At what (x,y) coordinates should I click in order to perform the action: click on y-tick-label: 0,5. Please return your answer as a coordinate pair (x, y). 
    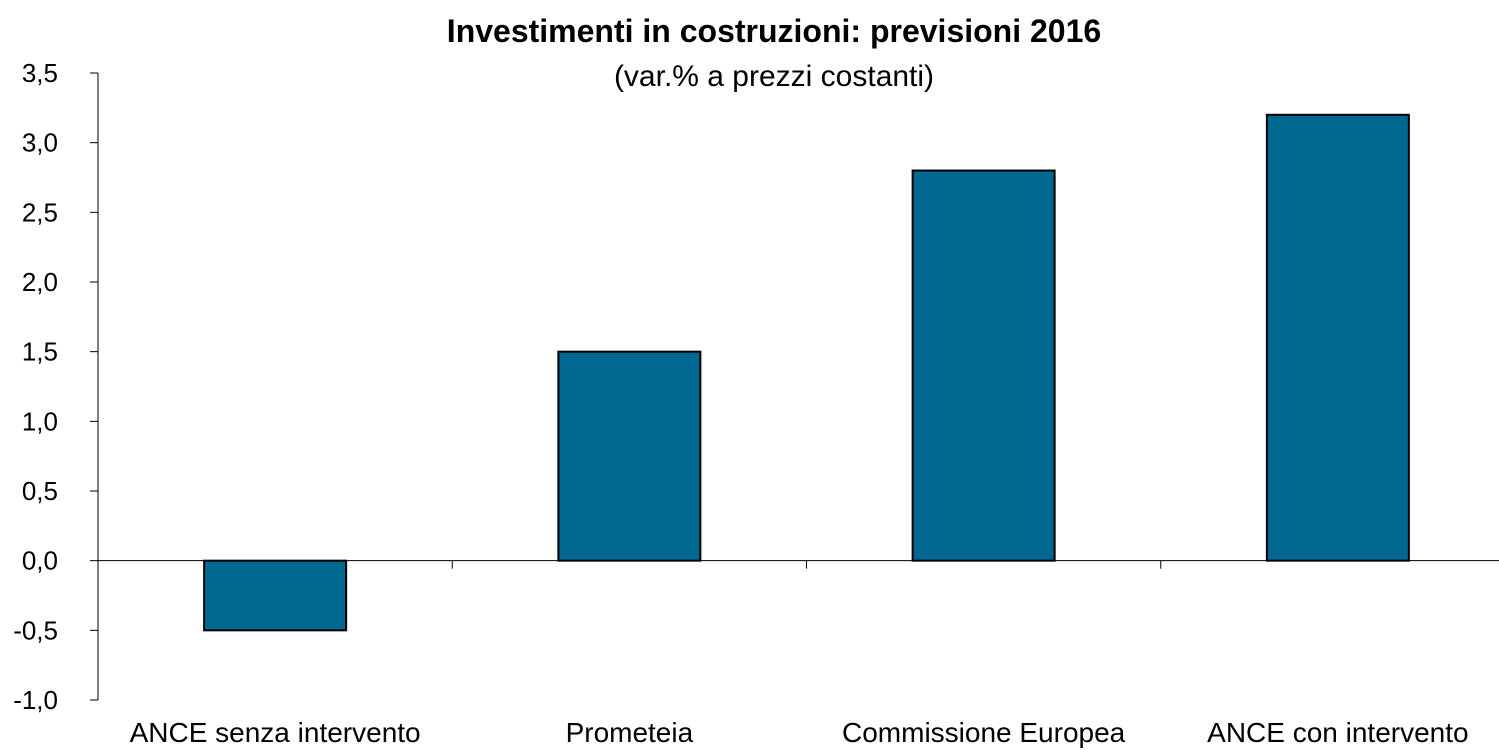
    Looking at the image, I should click on (40, 491).